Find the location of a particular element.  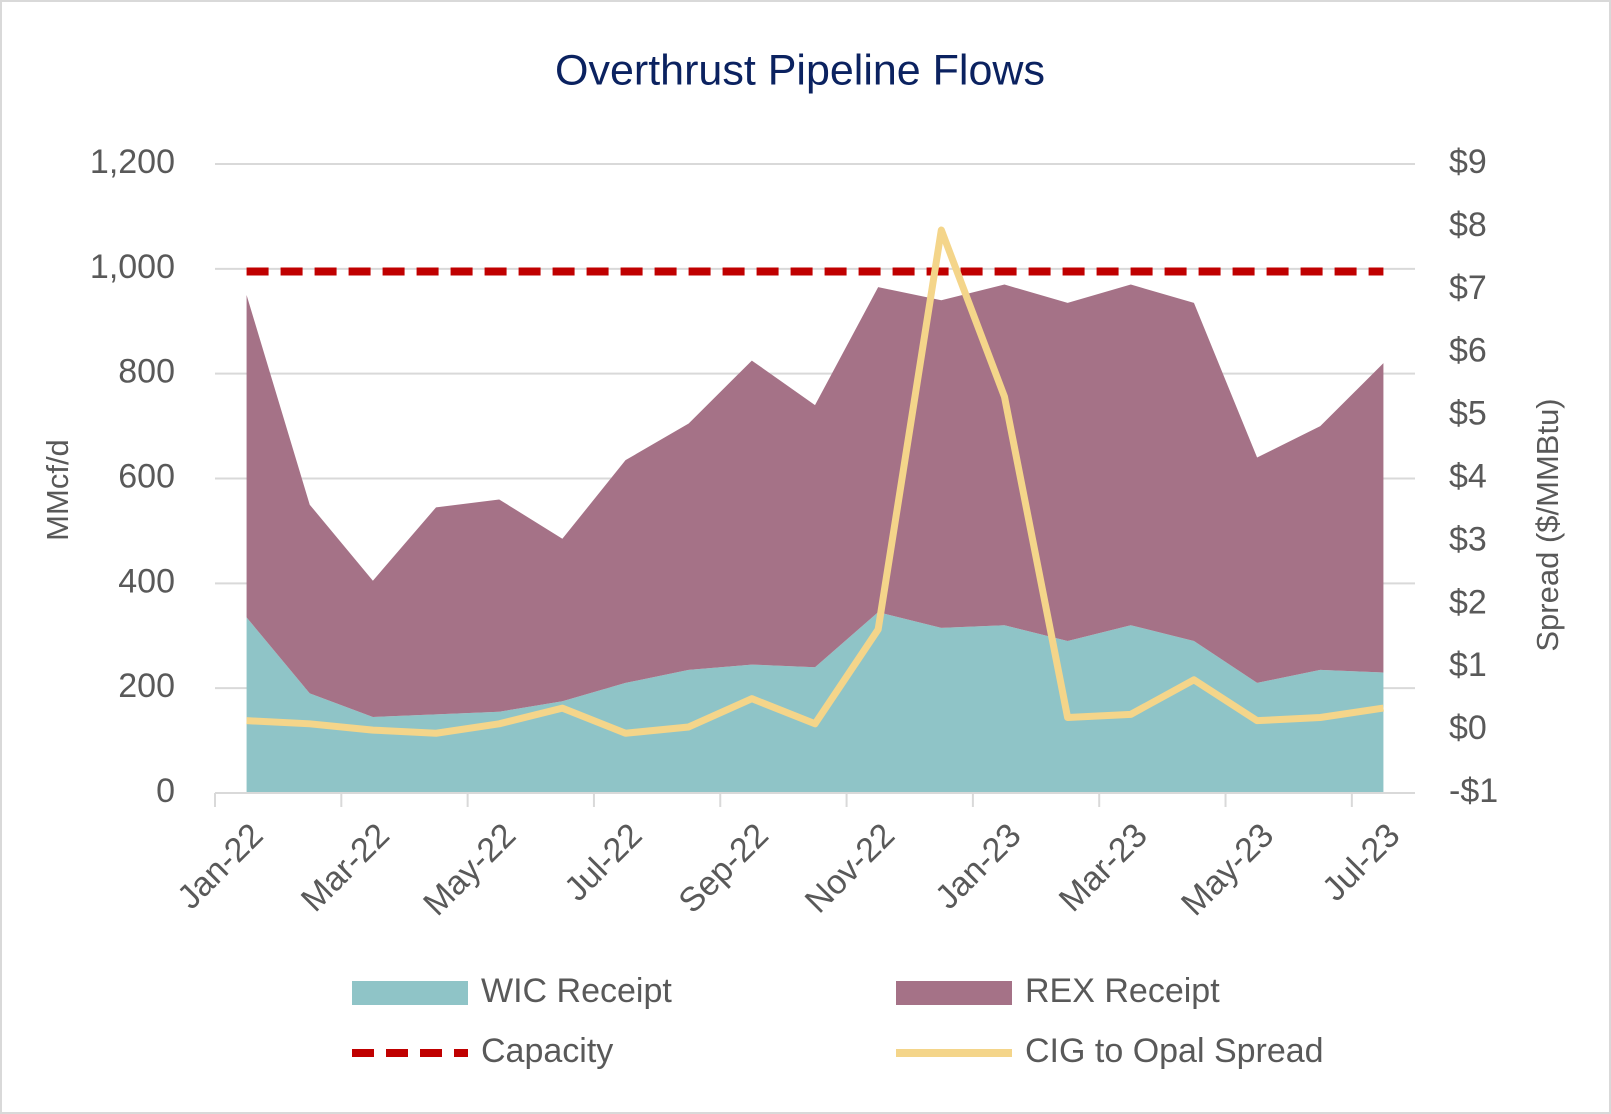

y2-tick-label: $1 is located at coordinates (1468, 665).